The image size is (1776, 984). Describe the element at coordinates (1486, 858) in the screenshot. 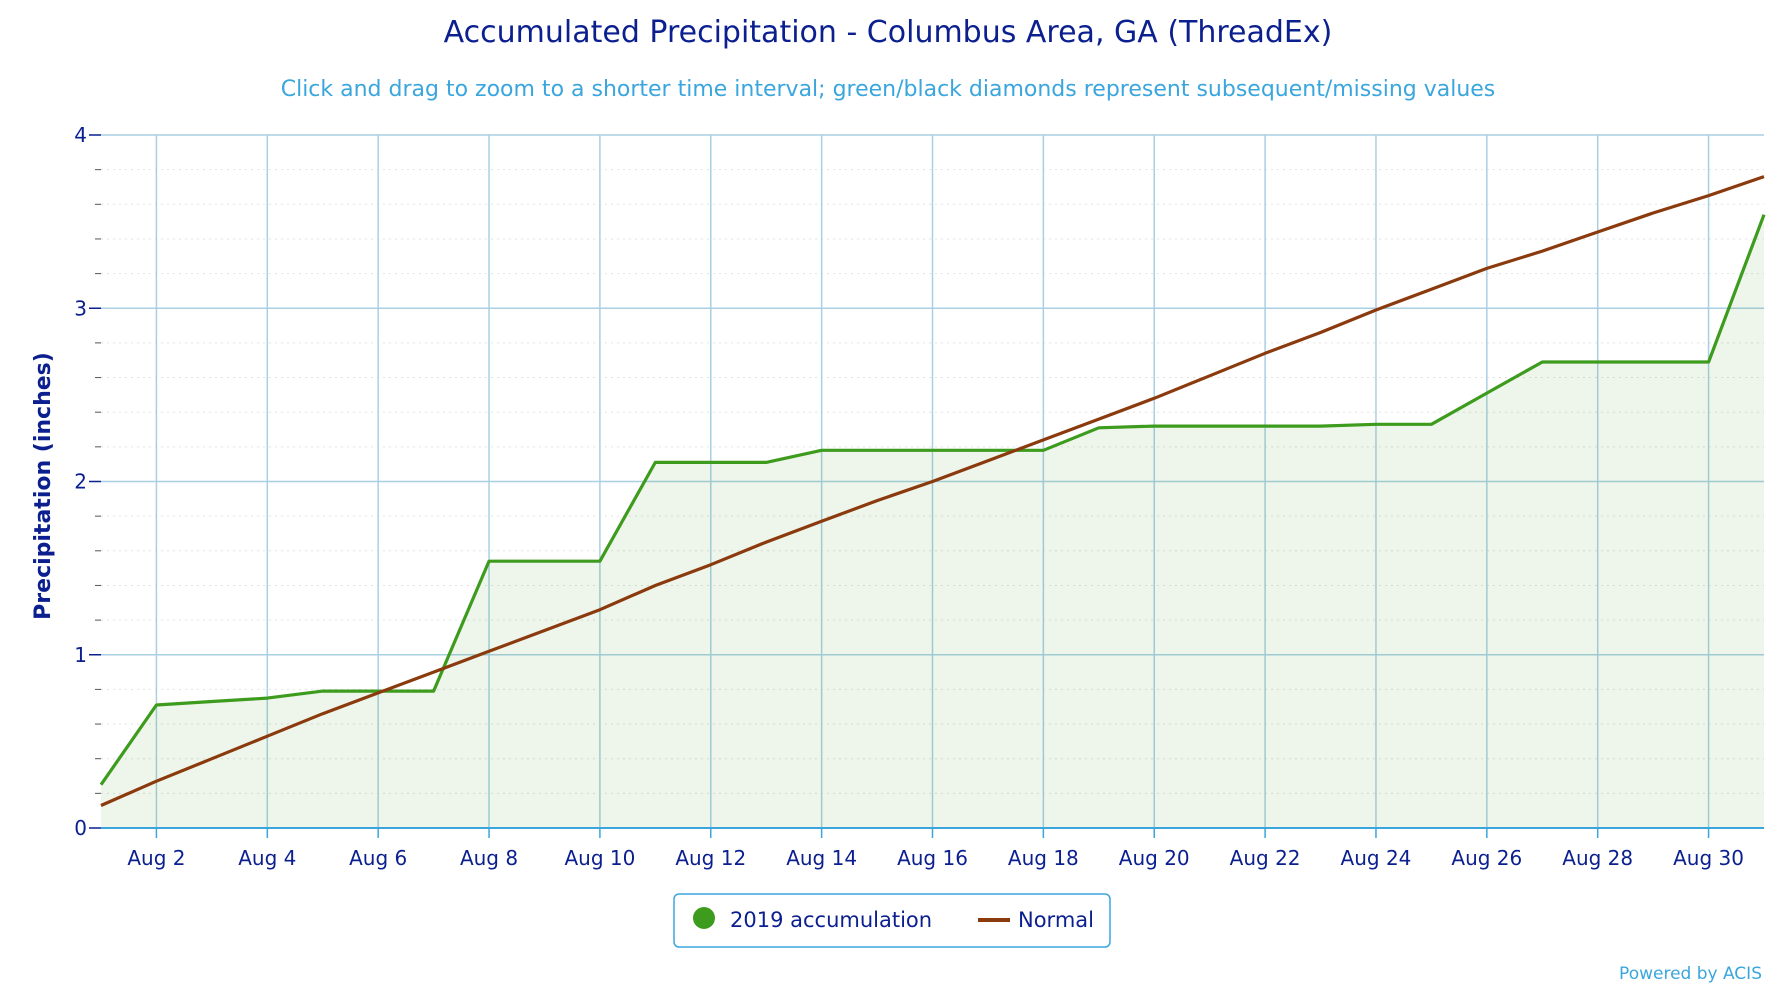

I see `x-tick-label: Aug 26` at that location.